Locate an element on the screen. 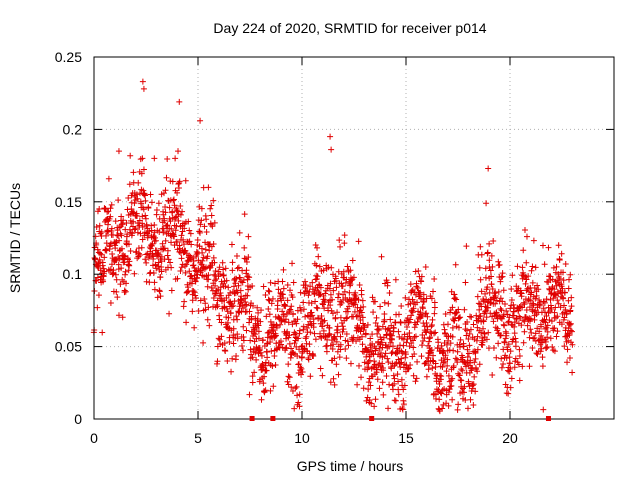 The image size is (640, 480). gap-markers is located at coordinates (400, 418).